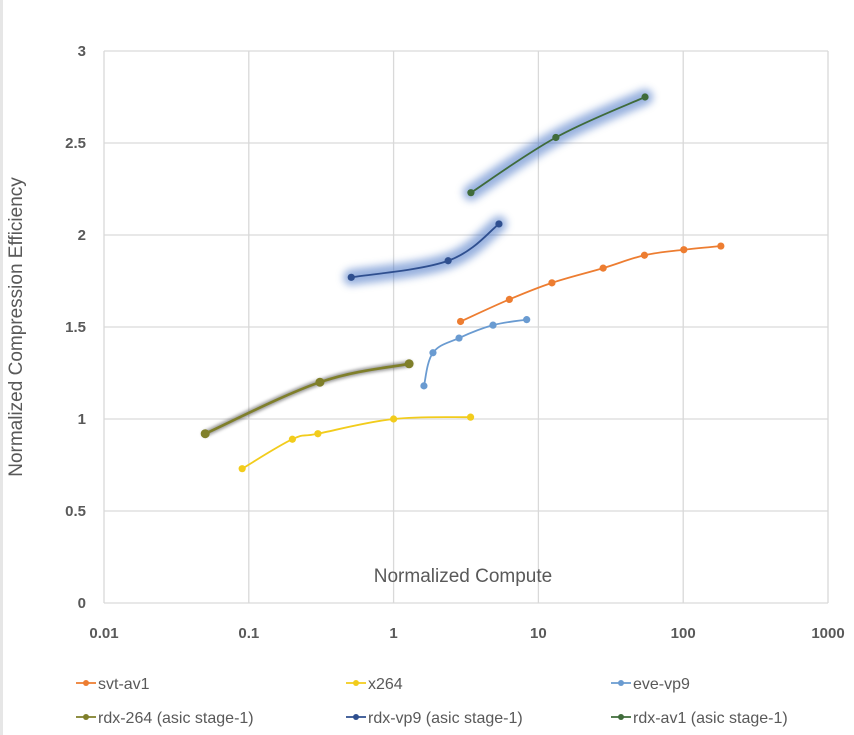  I want to click on legend-item: x264, so click(374, 684).